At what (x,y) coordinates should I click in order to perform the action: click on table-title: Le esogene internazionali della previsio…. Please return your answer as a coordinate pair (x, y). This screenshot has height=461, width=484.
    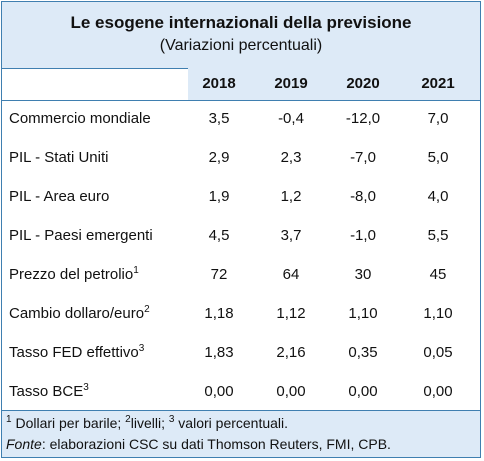
    Looking at the image, I should click on (241, 22).